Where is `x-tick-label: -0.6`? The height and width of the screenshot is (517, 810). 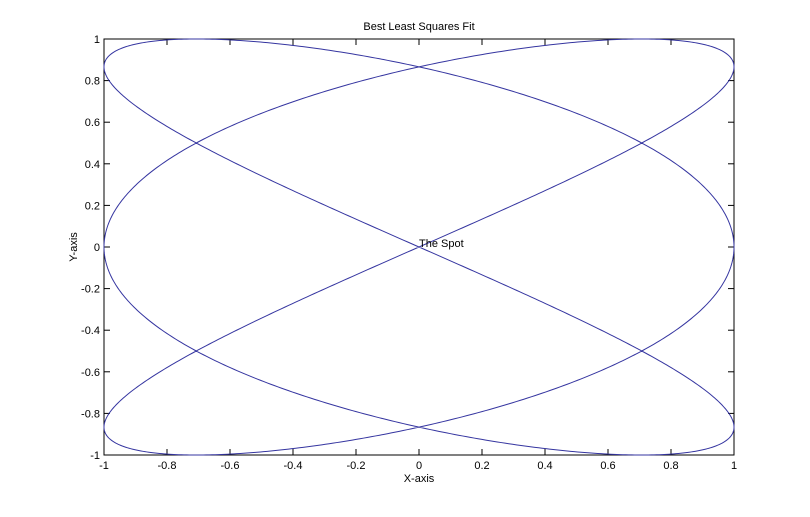 x-tick-label: -0.6 is located at coordinates (230, 466).